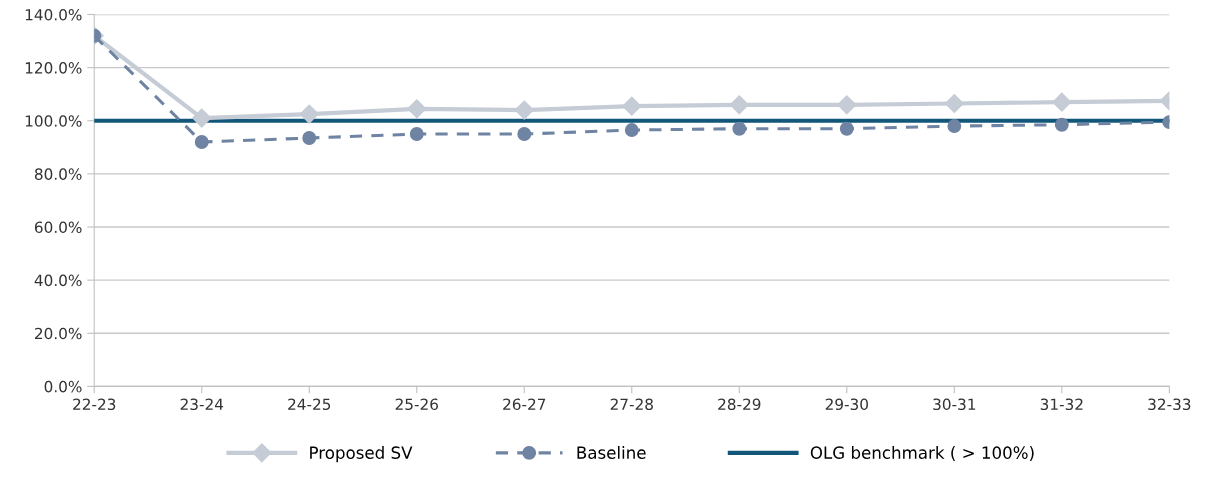 The image size is (1208, 483). I want to click on x-tick-label: 31-32, so click(1061, 404).